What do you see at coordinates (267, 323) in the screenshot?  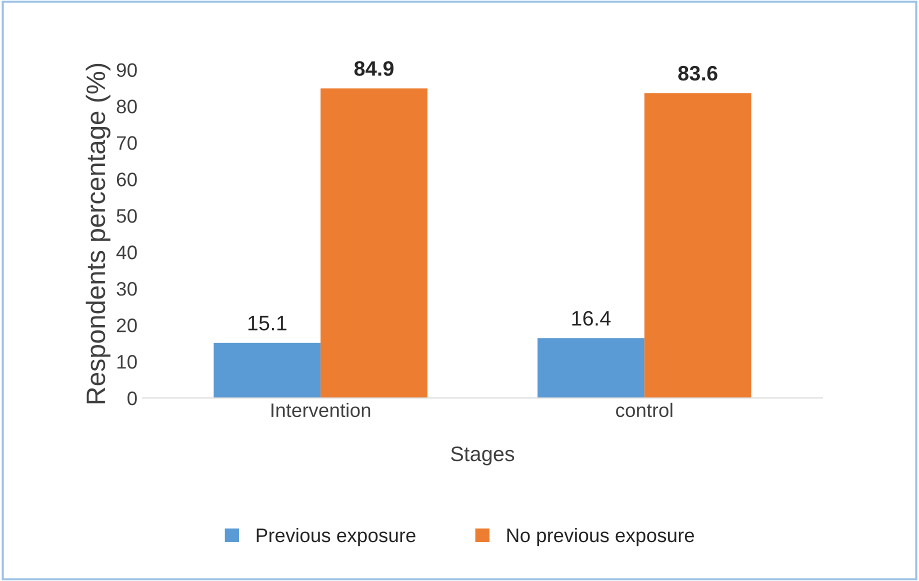 I see `data-label: 15.1` at bounding box center [267, 323].